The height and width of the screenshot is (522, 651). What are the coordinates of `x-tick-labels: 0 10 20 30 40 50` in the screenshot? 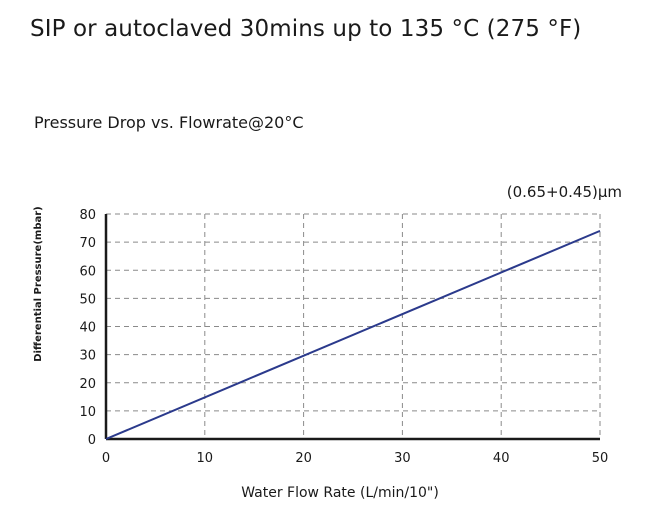 It's located at (355, 458).